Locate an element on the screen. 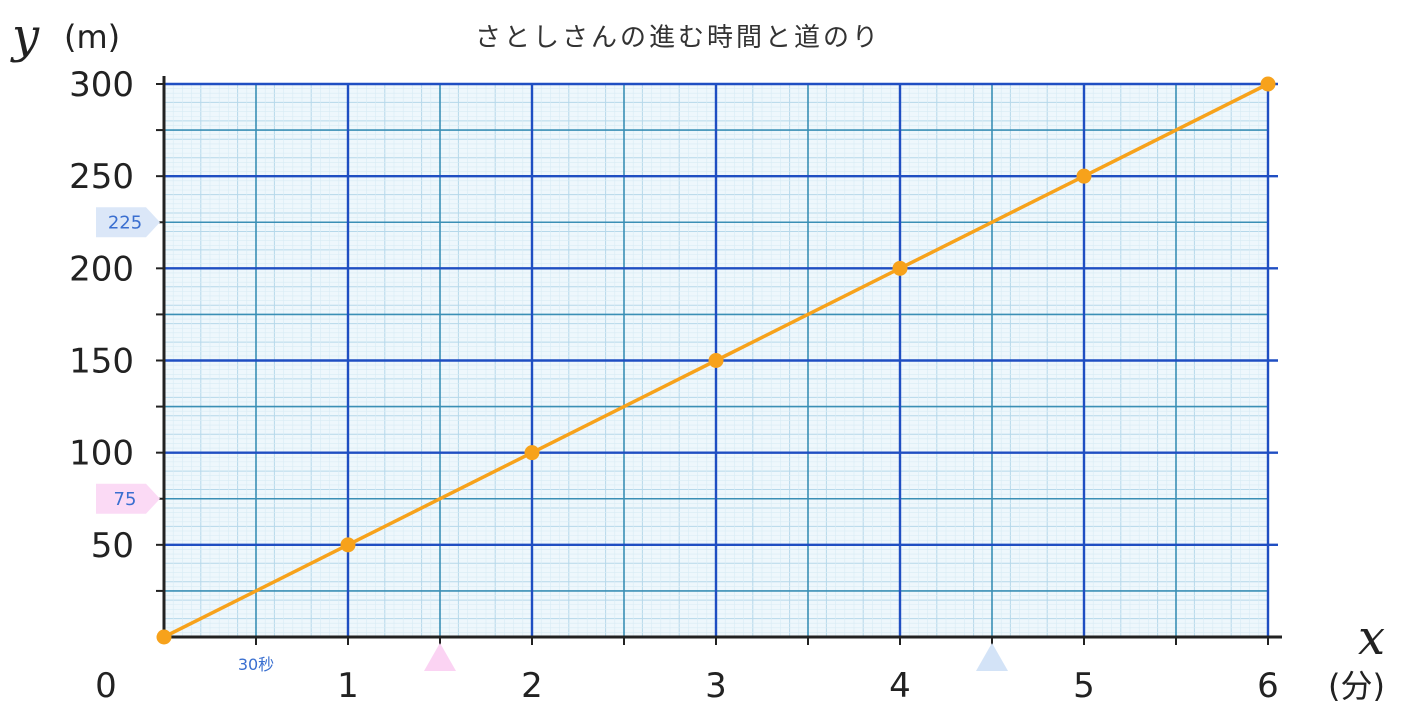  x-tick-label: 4 is located at coordinates (900, 685).